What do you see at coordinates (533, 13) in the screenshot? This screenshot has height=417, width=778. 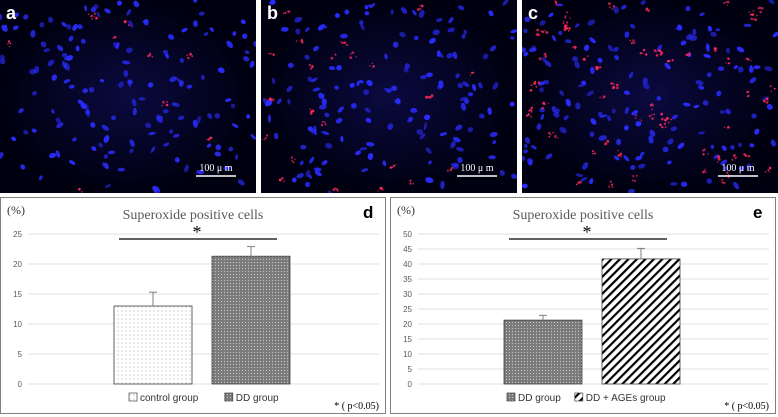 I see `panel-label-c: c` at bounding box center [533, 13].